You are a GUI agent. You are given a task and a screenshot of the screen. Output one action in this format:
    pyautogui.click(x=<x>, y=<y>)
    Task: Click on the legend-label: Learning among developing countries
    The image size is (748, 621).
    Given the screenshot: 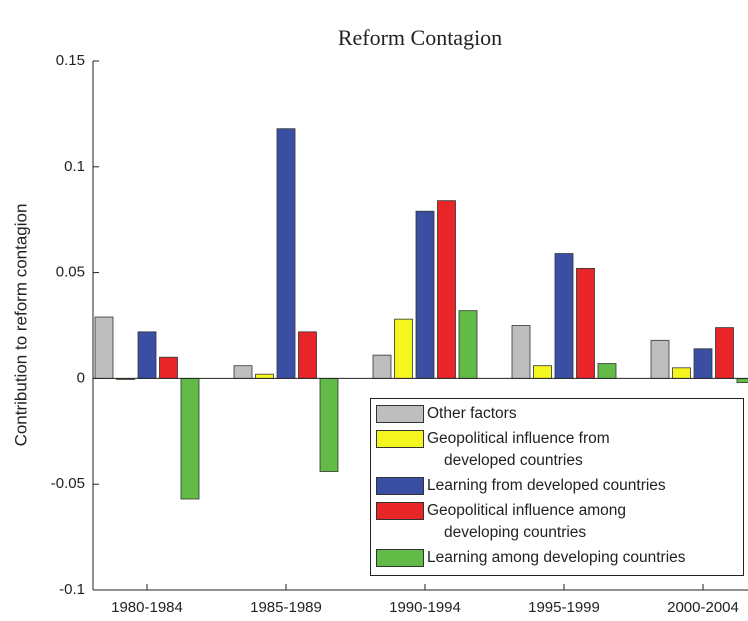 What is the action you would take?
    pyautogui.click(x=556, y=557)
    